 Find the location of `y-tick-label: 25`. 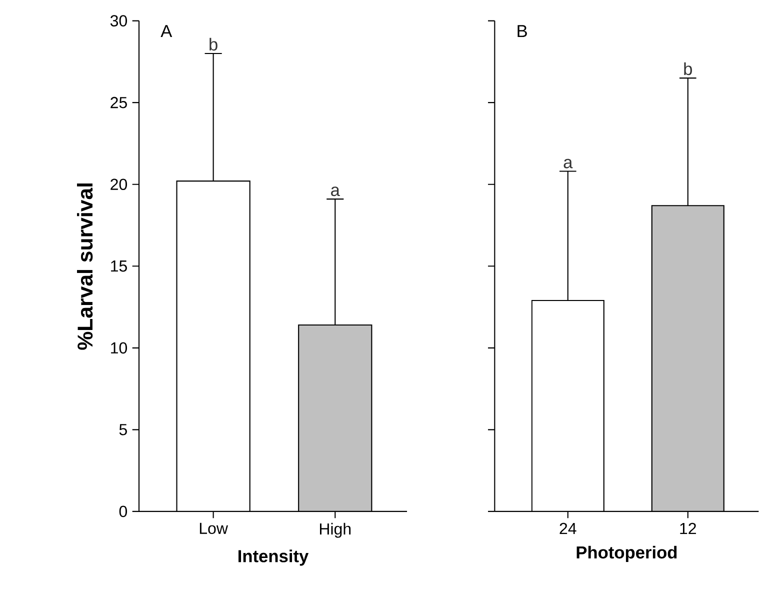

y-tick-label: 25 is located at coordinates (118, 102).